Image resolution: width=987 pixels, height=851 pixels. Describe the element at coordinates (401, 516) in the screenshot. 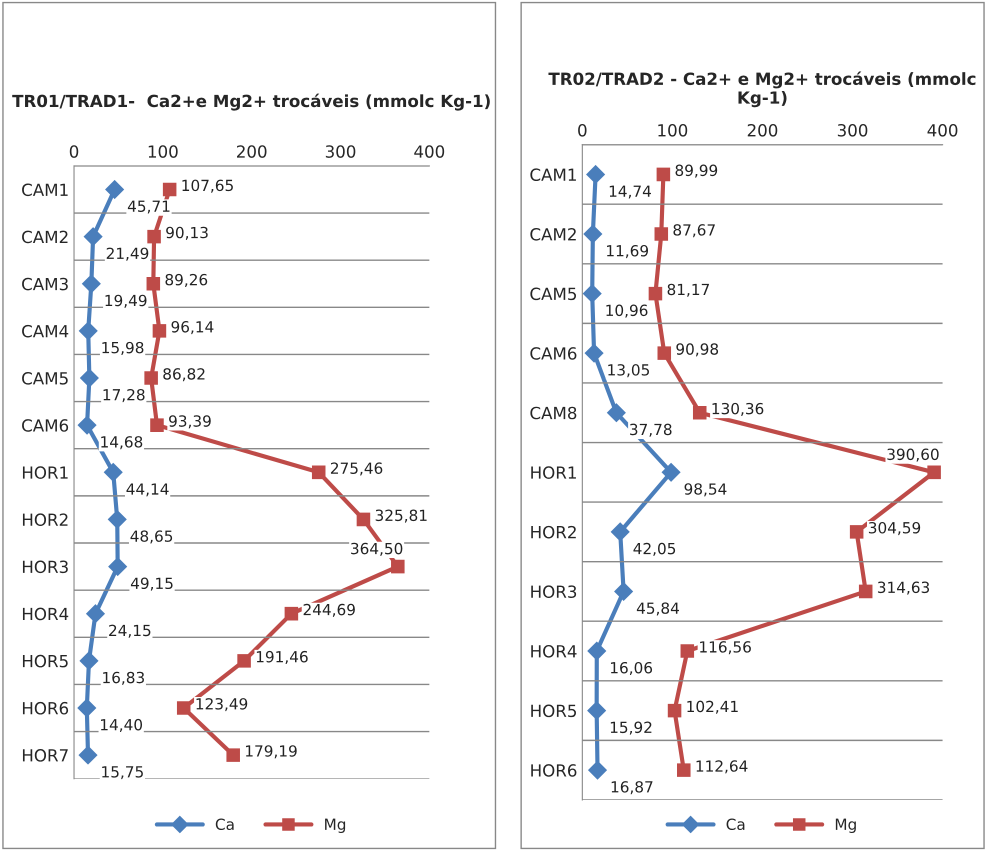

I see `data-label: 325,81` at that location.